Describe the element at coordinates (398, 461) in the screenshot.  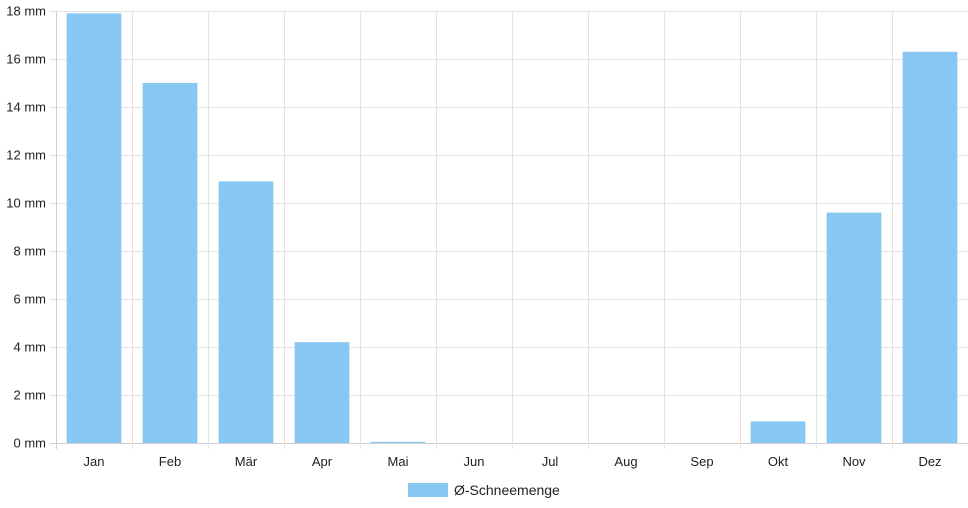
I see `x-tick-label: Mai` at that location.